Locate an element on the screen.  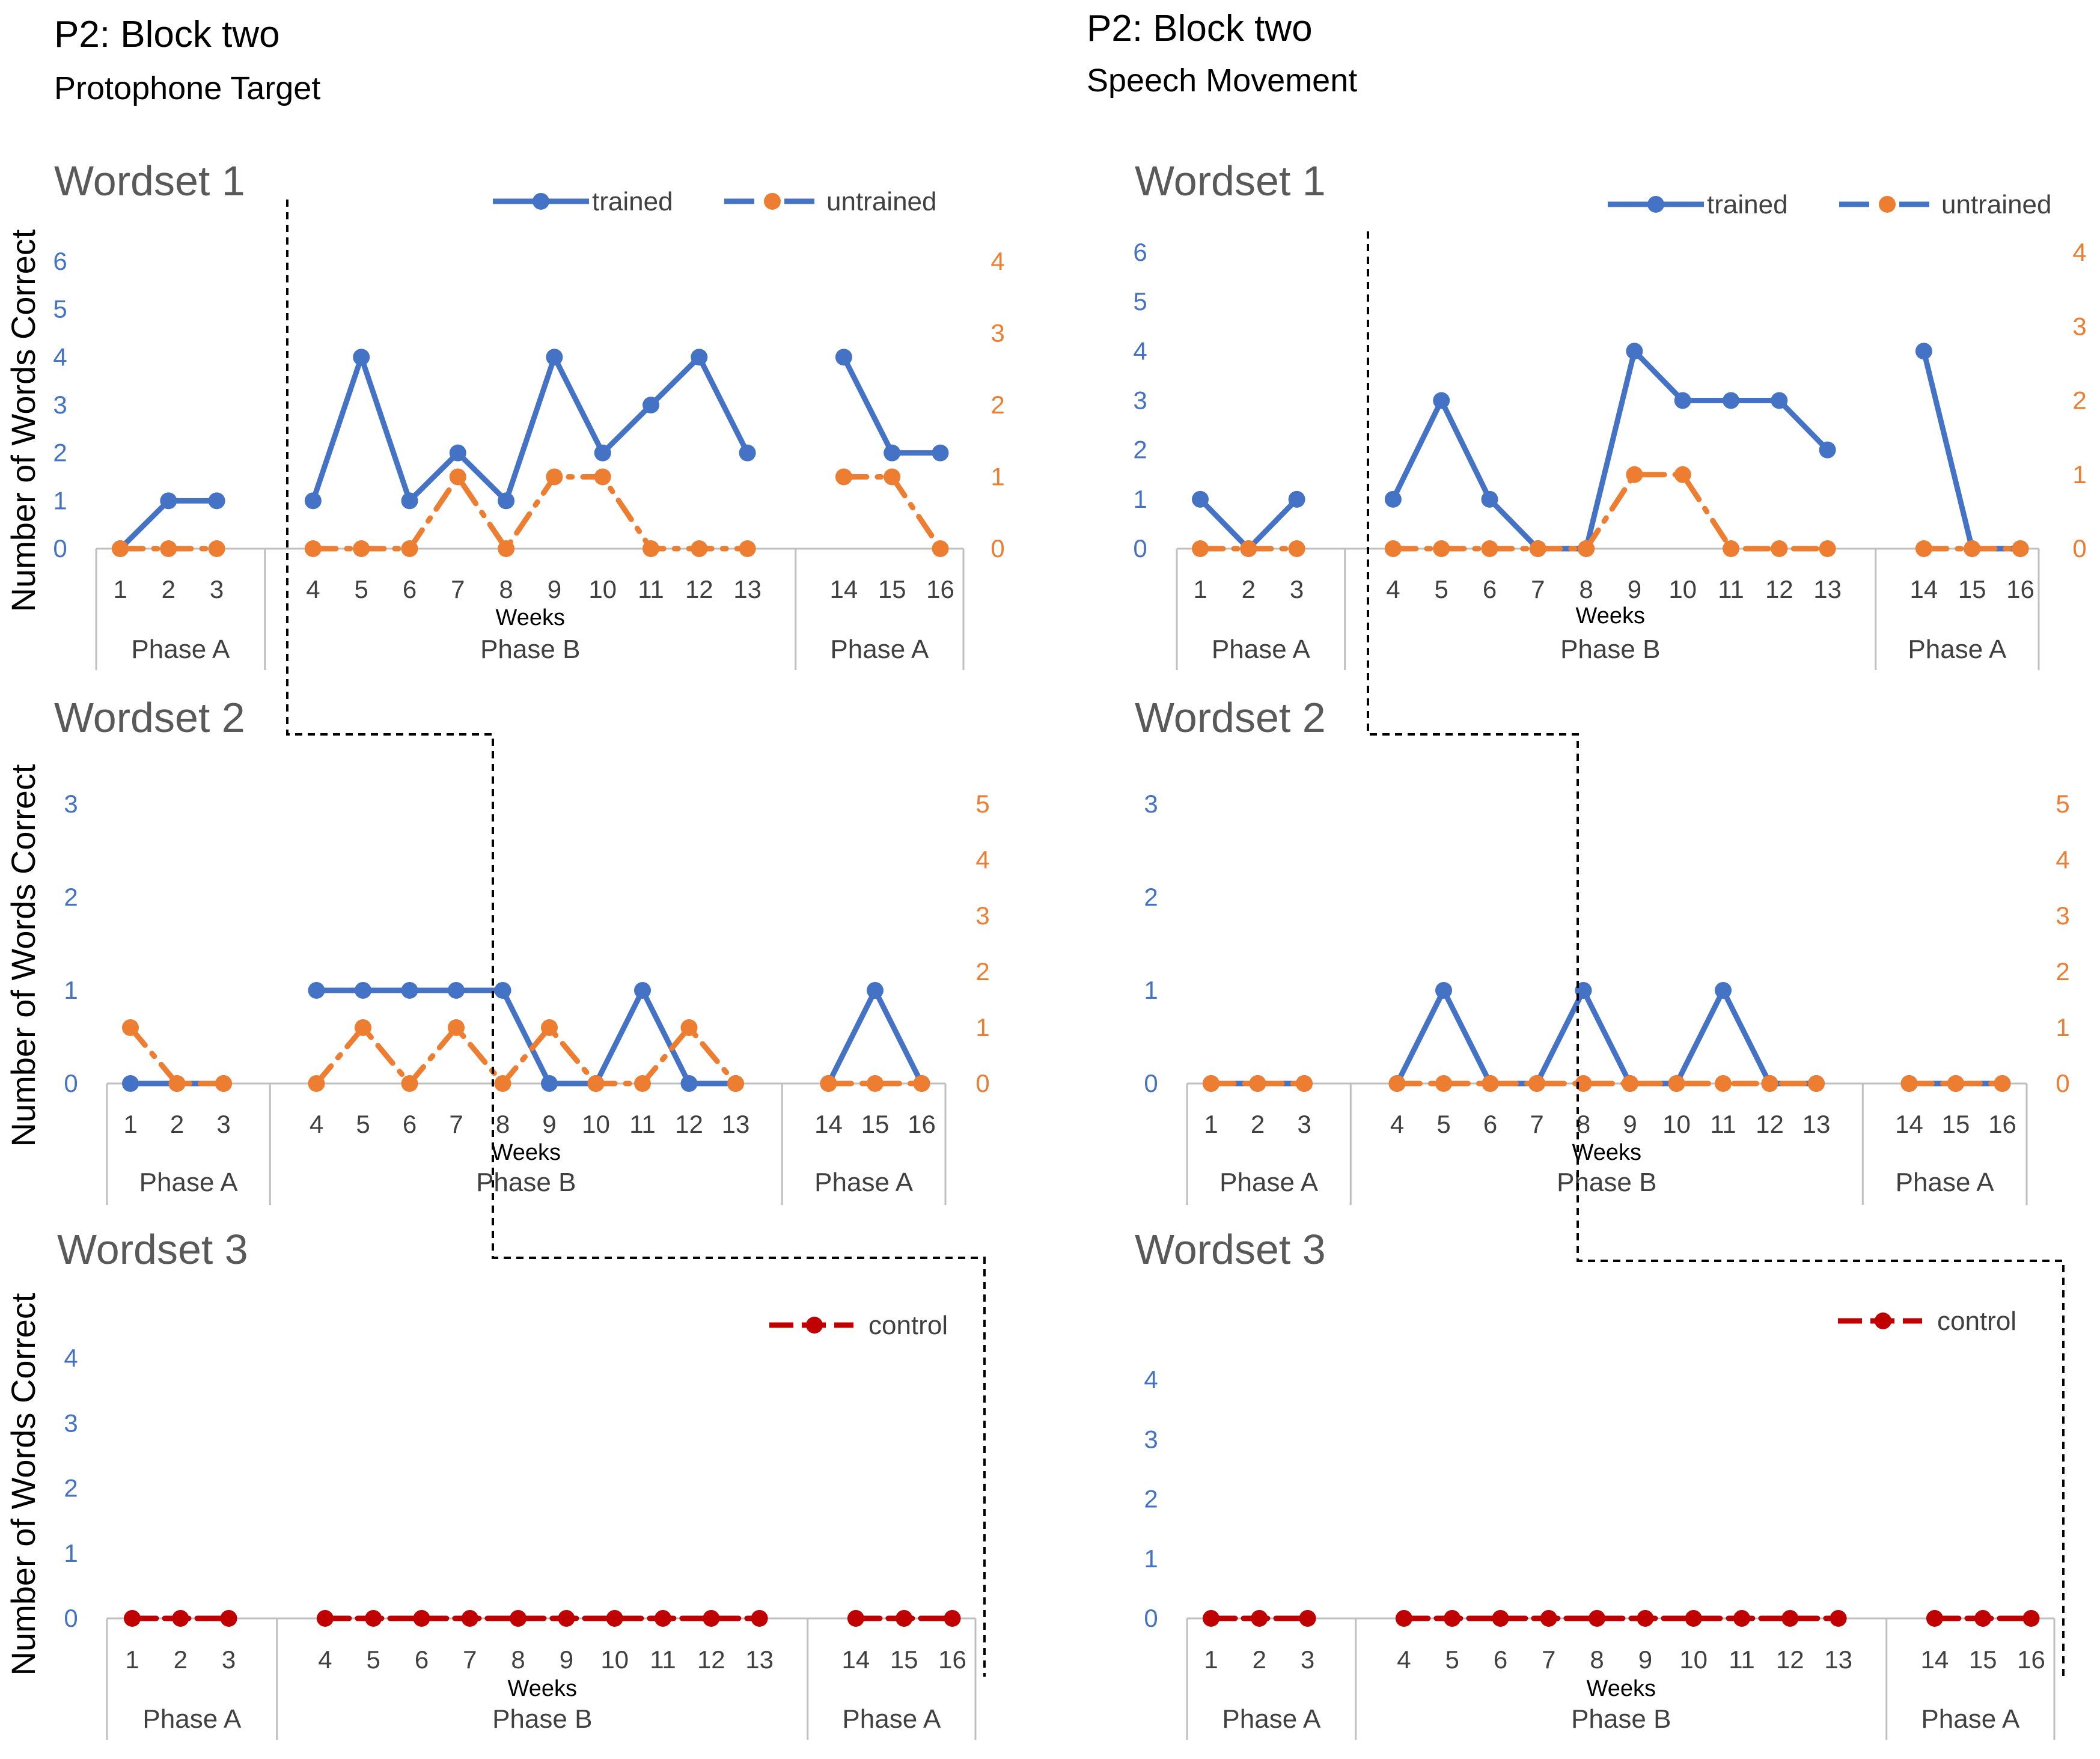
legend-marker-trained is located at coordinates (541, 201).